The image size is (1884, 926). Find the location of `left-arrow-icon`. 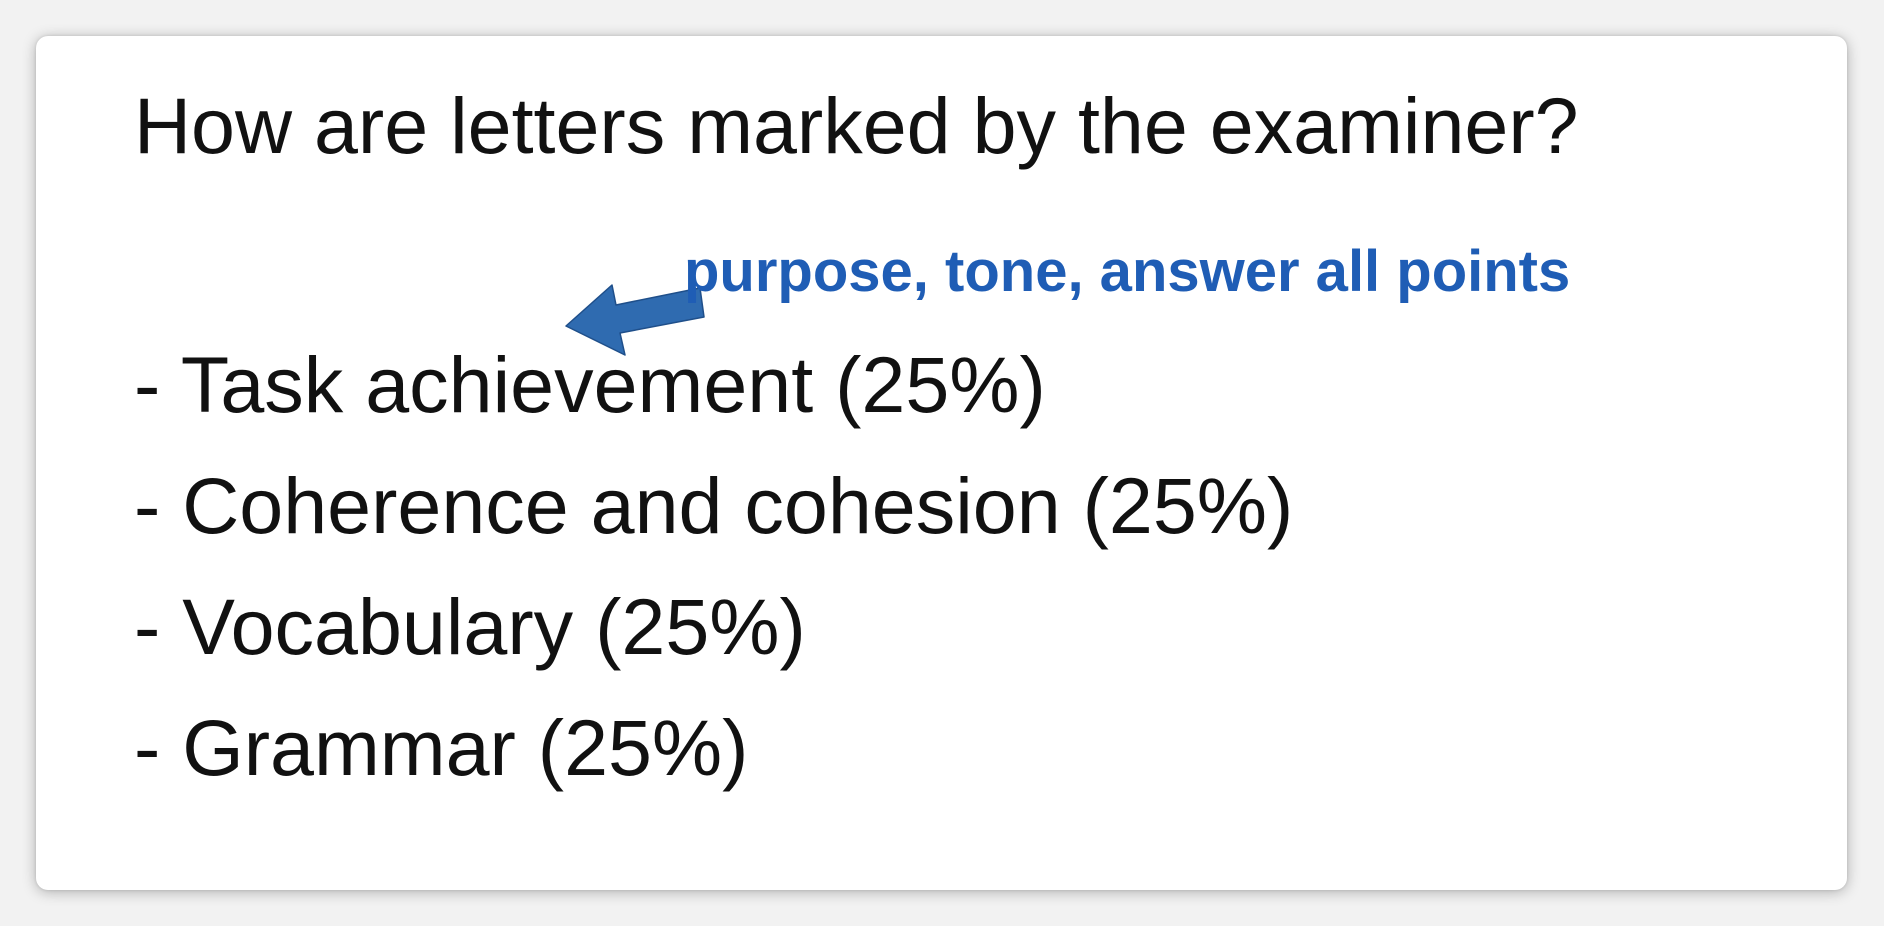

left-arrow-icon is located at coordinates (635, 320).